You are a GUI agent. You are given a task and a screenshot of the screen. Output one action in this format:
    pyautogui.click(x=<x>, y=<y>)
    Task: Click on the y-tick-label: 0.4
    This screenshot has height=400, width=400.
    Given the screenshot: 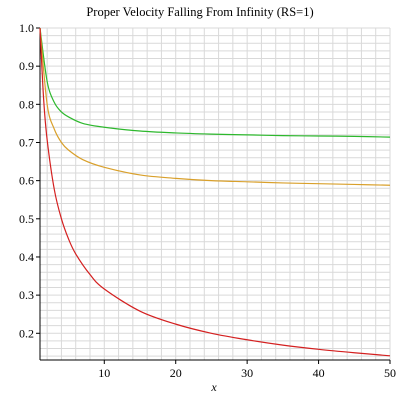 What is the action you would take?
    pyautogui.click(x=26, y=257)
    